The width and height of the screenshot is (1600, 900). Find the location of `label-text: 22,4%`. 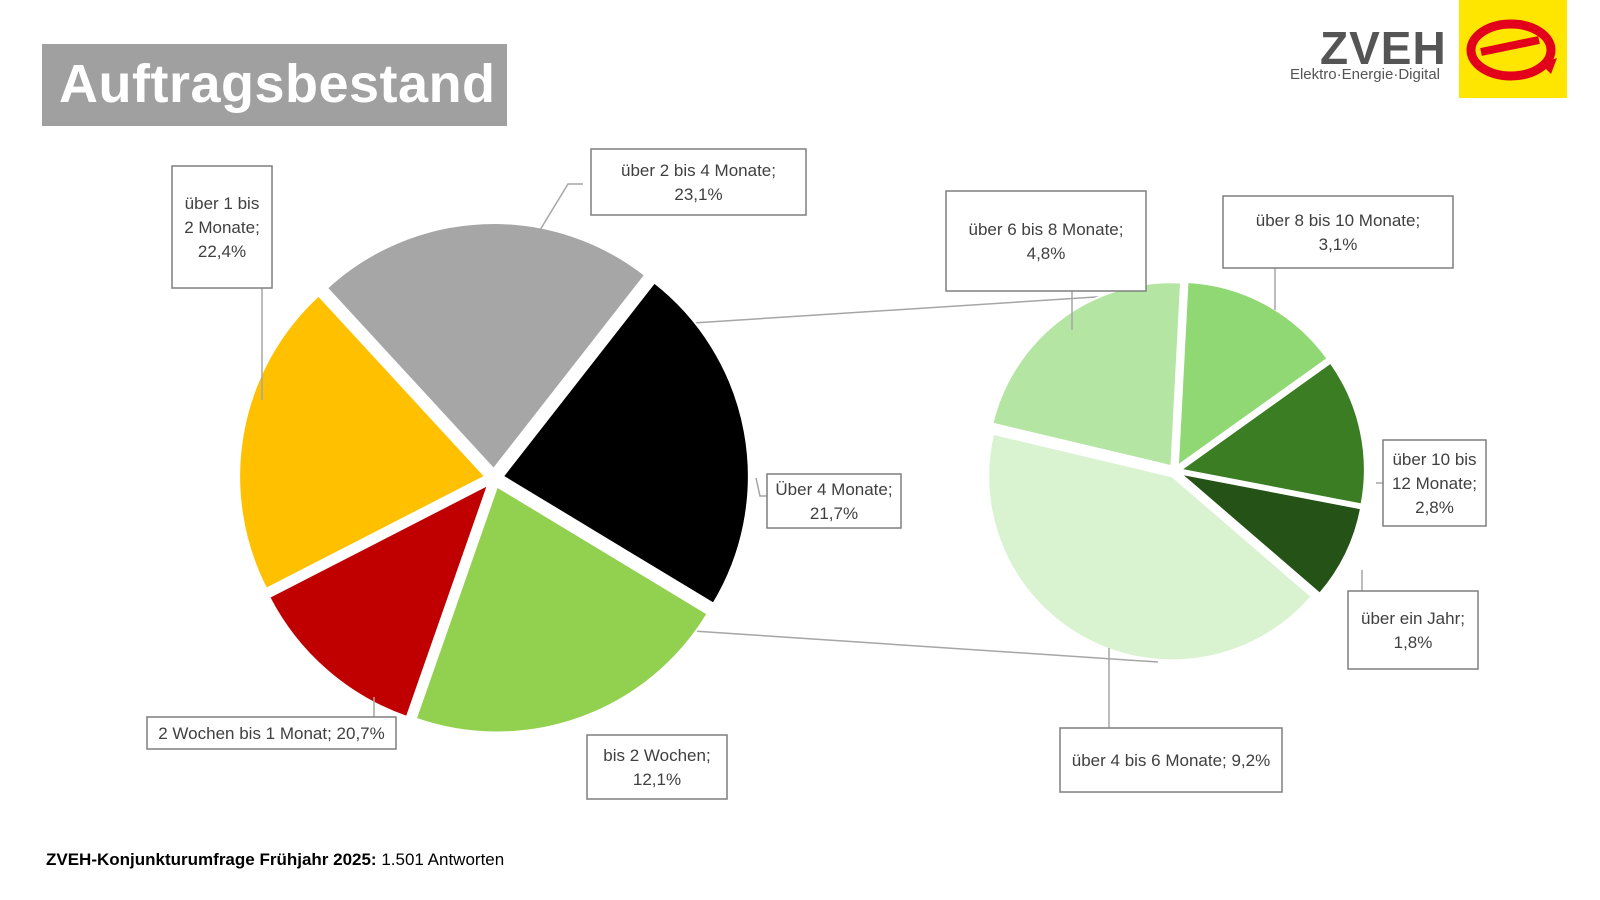

label-text: 22,4% is located at coordinates (222, 251).